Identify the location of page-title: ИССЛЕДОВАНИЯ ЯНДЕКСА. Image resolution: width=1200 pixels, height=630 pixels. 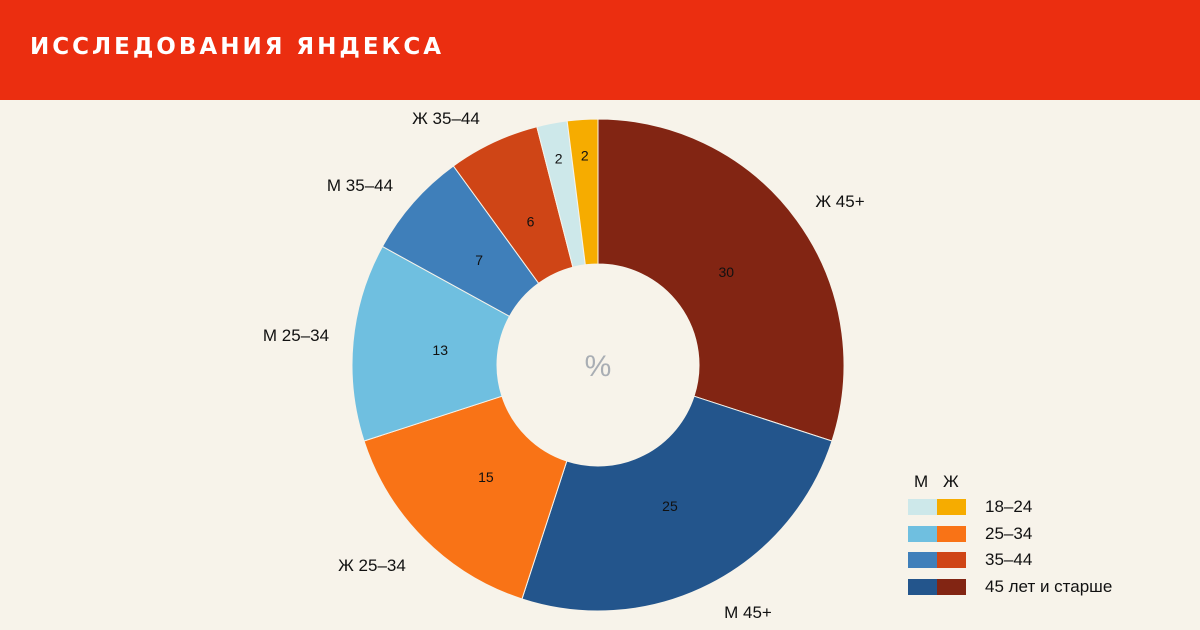
(237, 47).